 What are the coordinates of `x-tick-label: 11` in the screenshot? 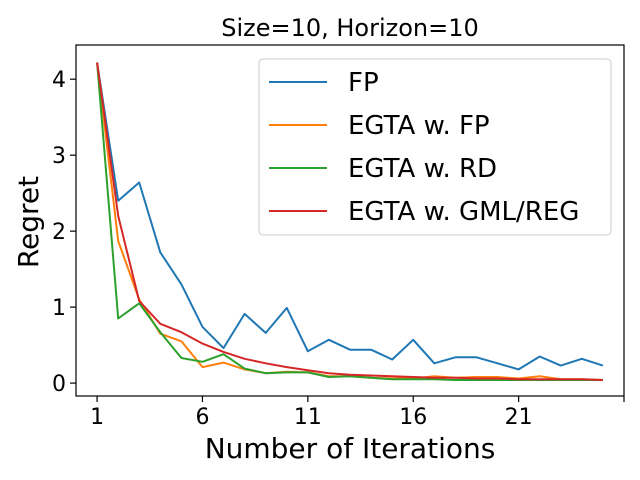 It's located at (308, 417).